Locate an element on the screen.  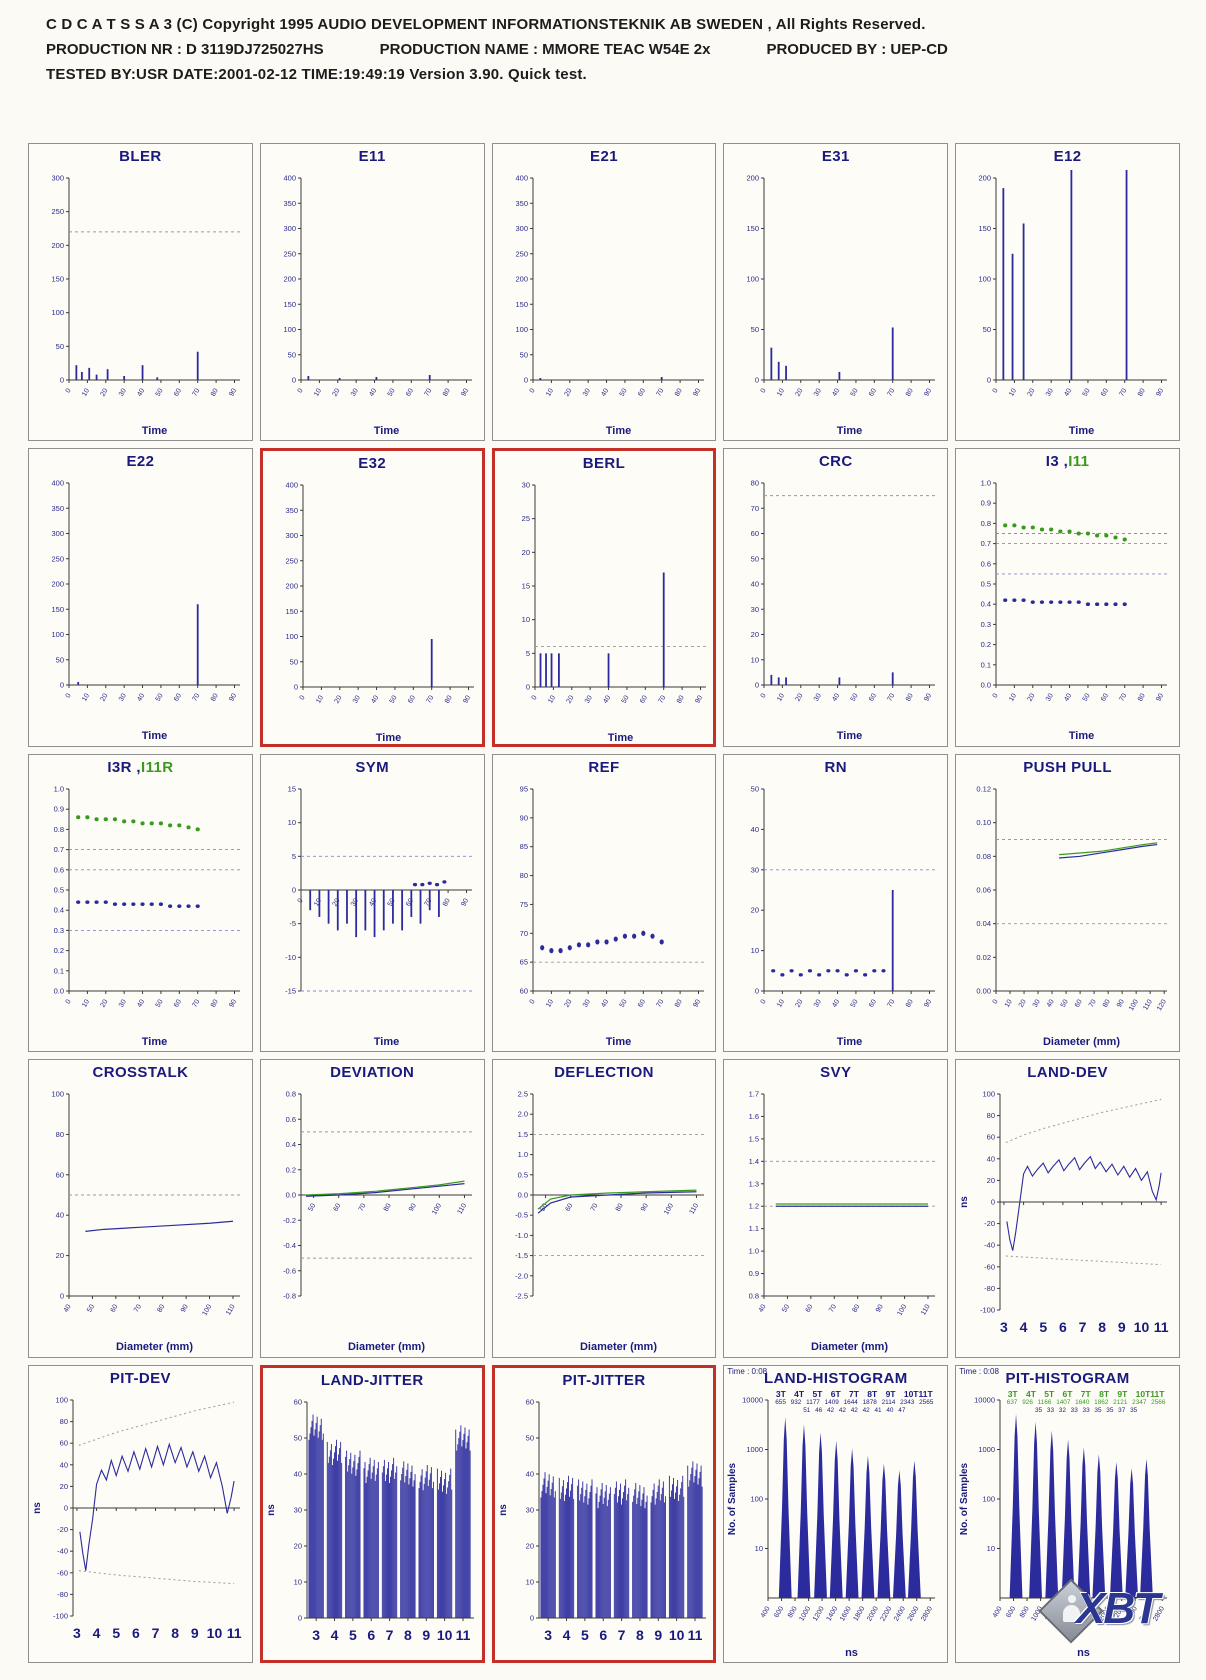
chart-plot: 0 50 100 150 200 0 10 20 30 40 50 60 70 80 90 Time is located at coordinates (1073, 303).